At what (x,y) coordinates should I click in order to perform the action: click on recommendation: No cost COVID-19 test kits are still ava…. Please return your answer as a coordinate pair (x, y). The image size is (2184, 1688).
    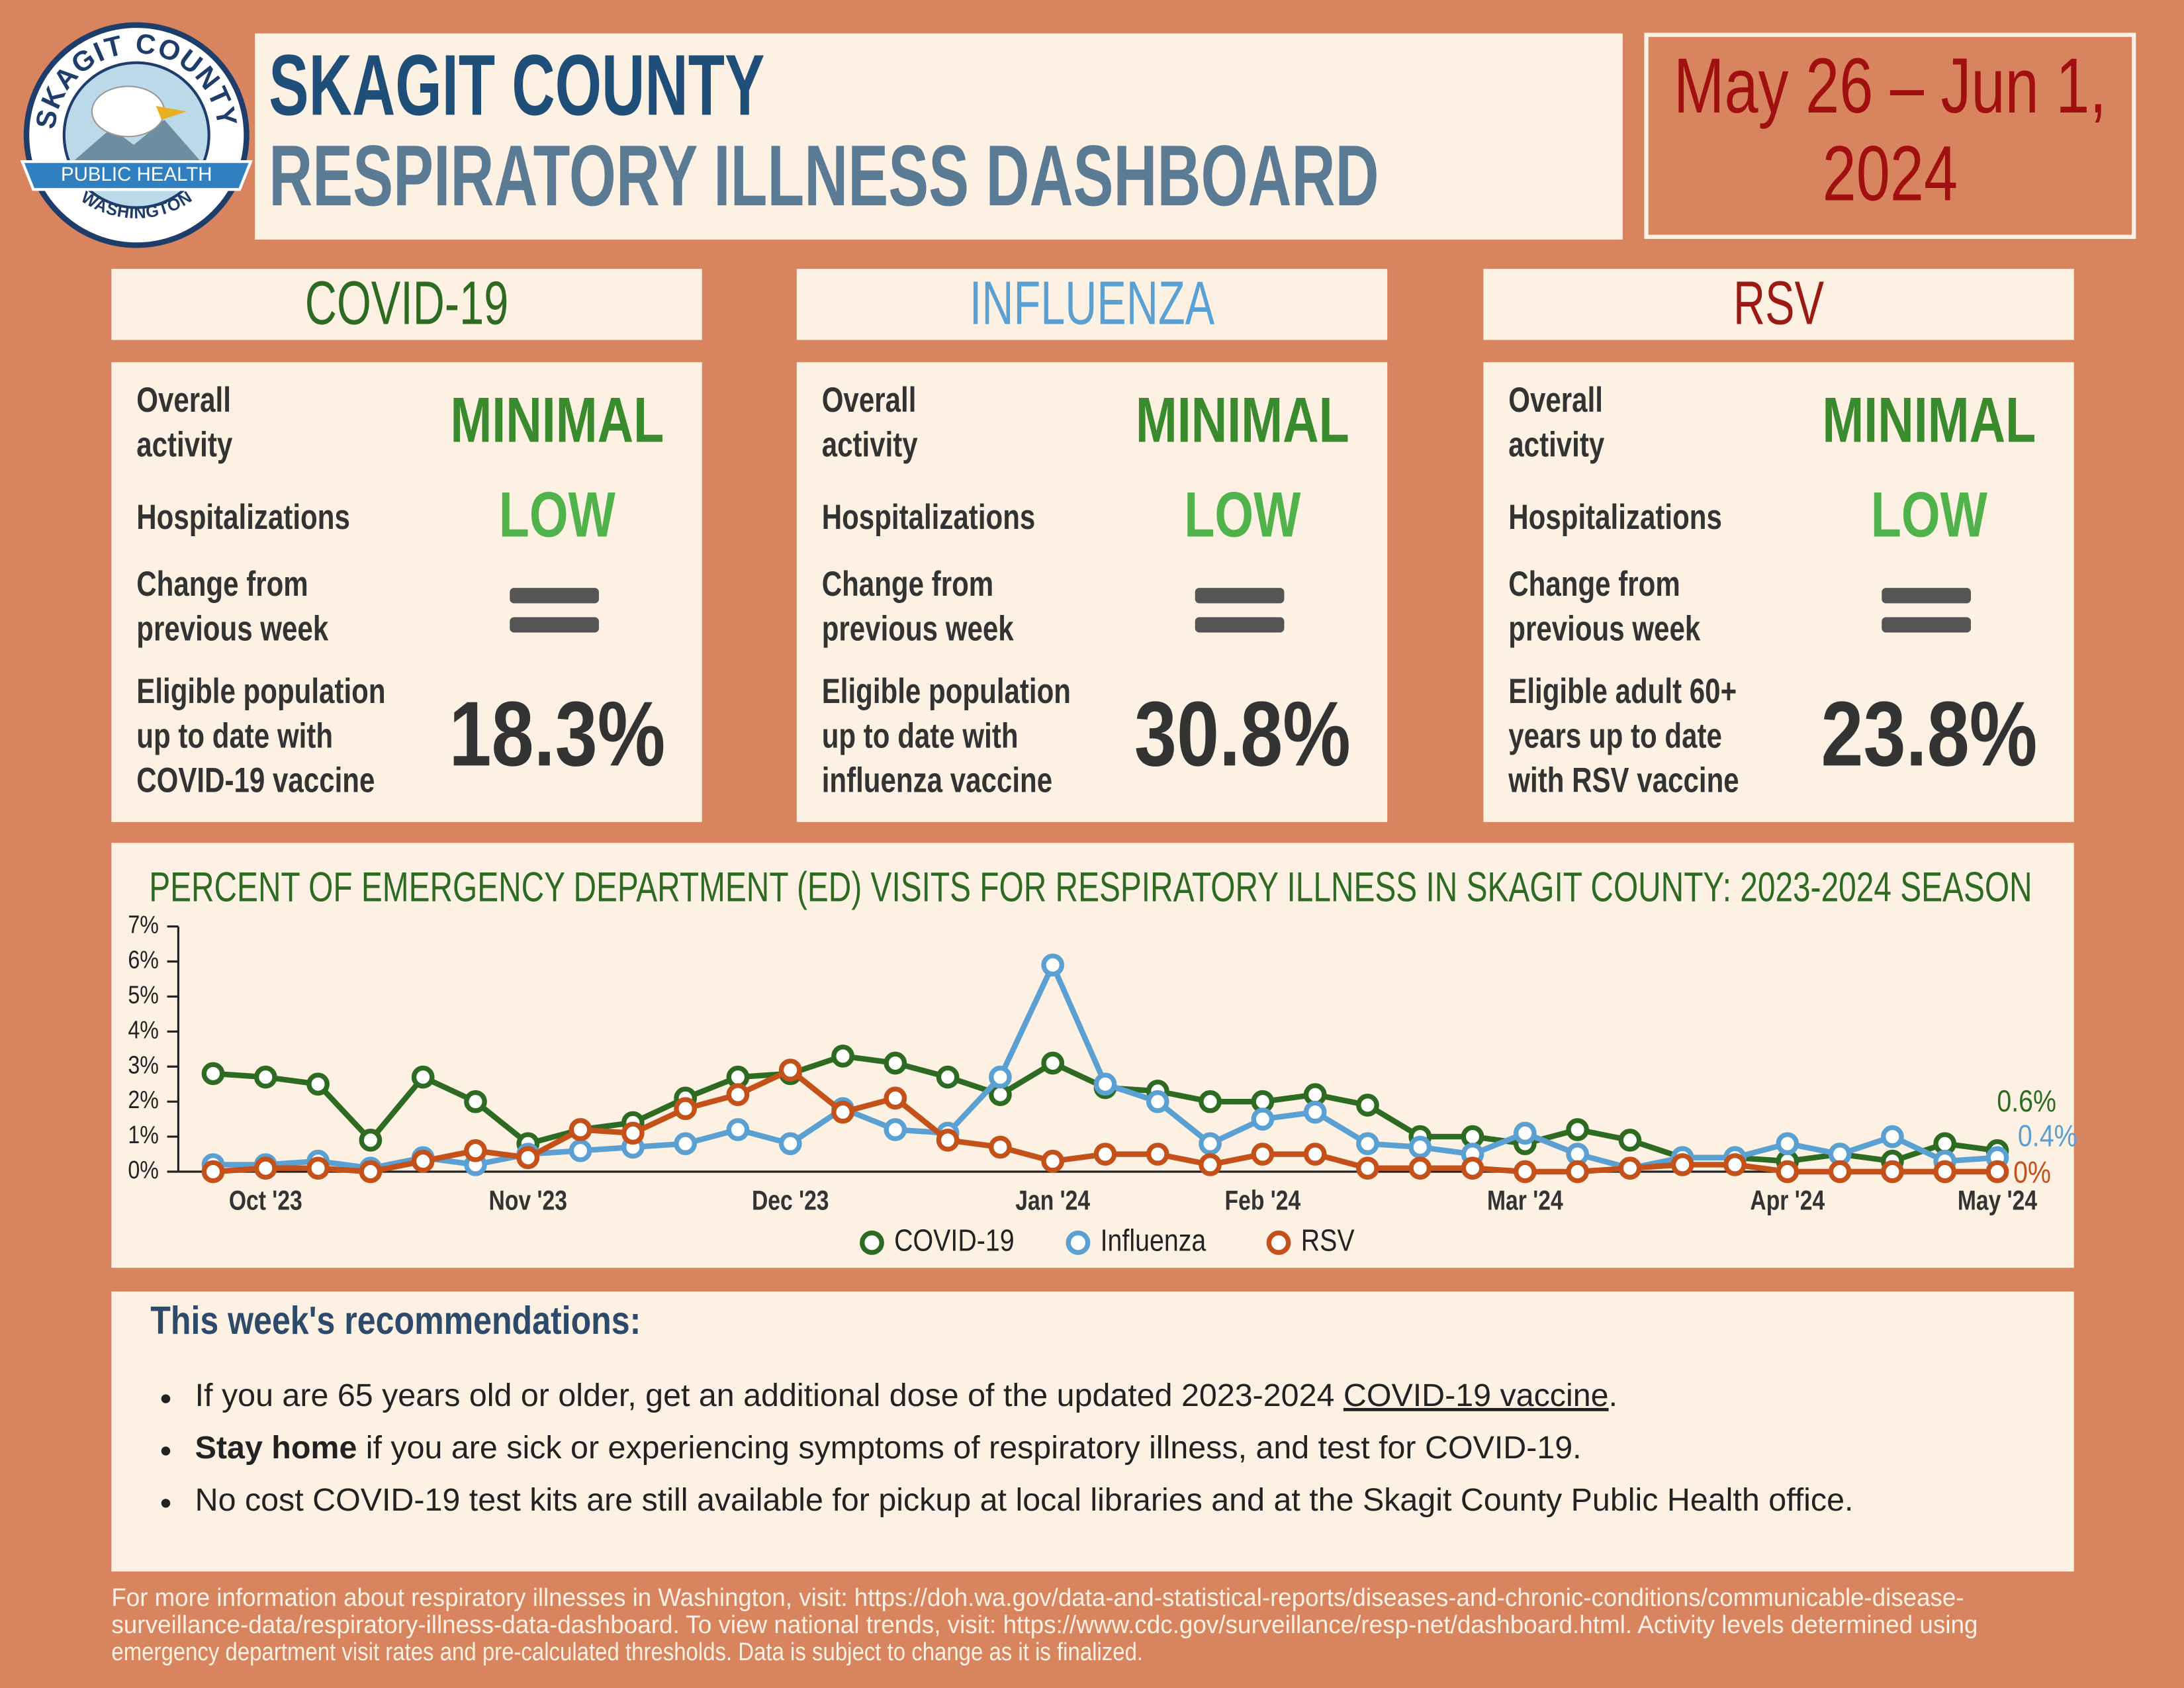
    Looking at the image, I should click on (1024, 1500).